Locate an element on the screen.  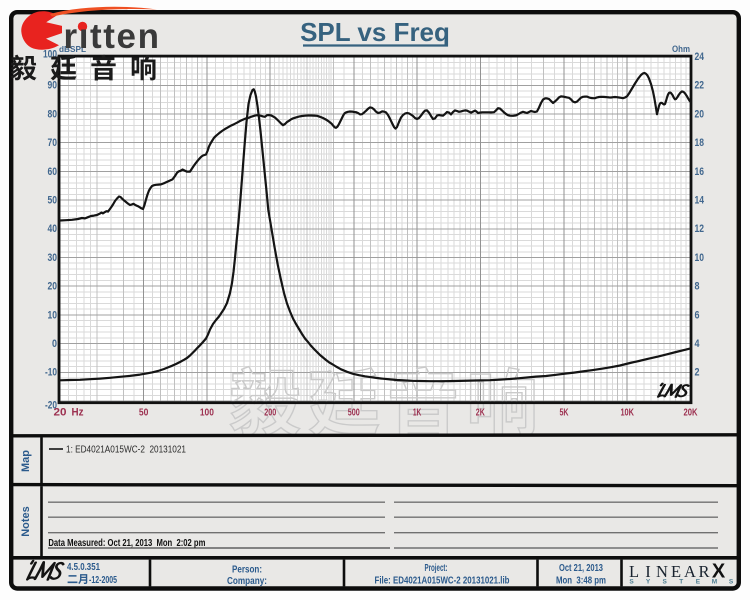
svg-text: 16 is located at coordinates (700, 172).